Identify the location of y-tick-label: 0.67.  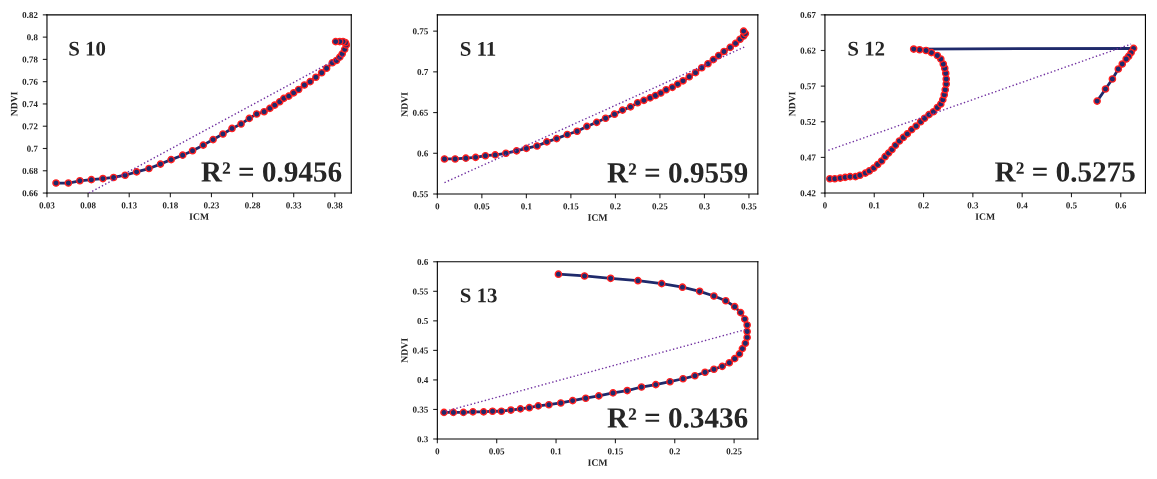
(808, 15).